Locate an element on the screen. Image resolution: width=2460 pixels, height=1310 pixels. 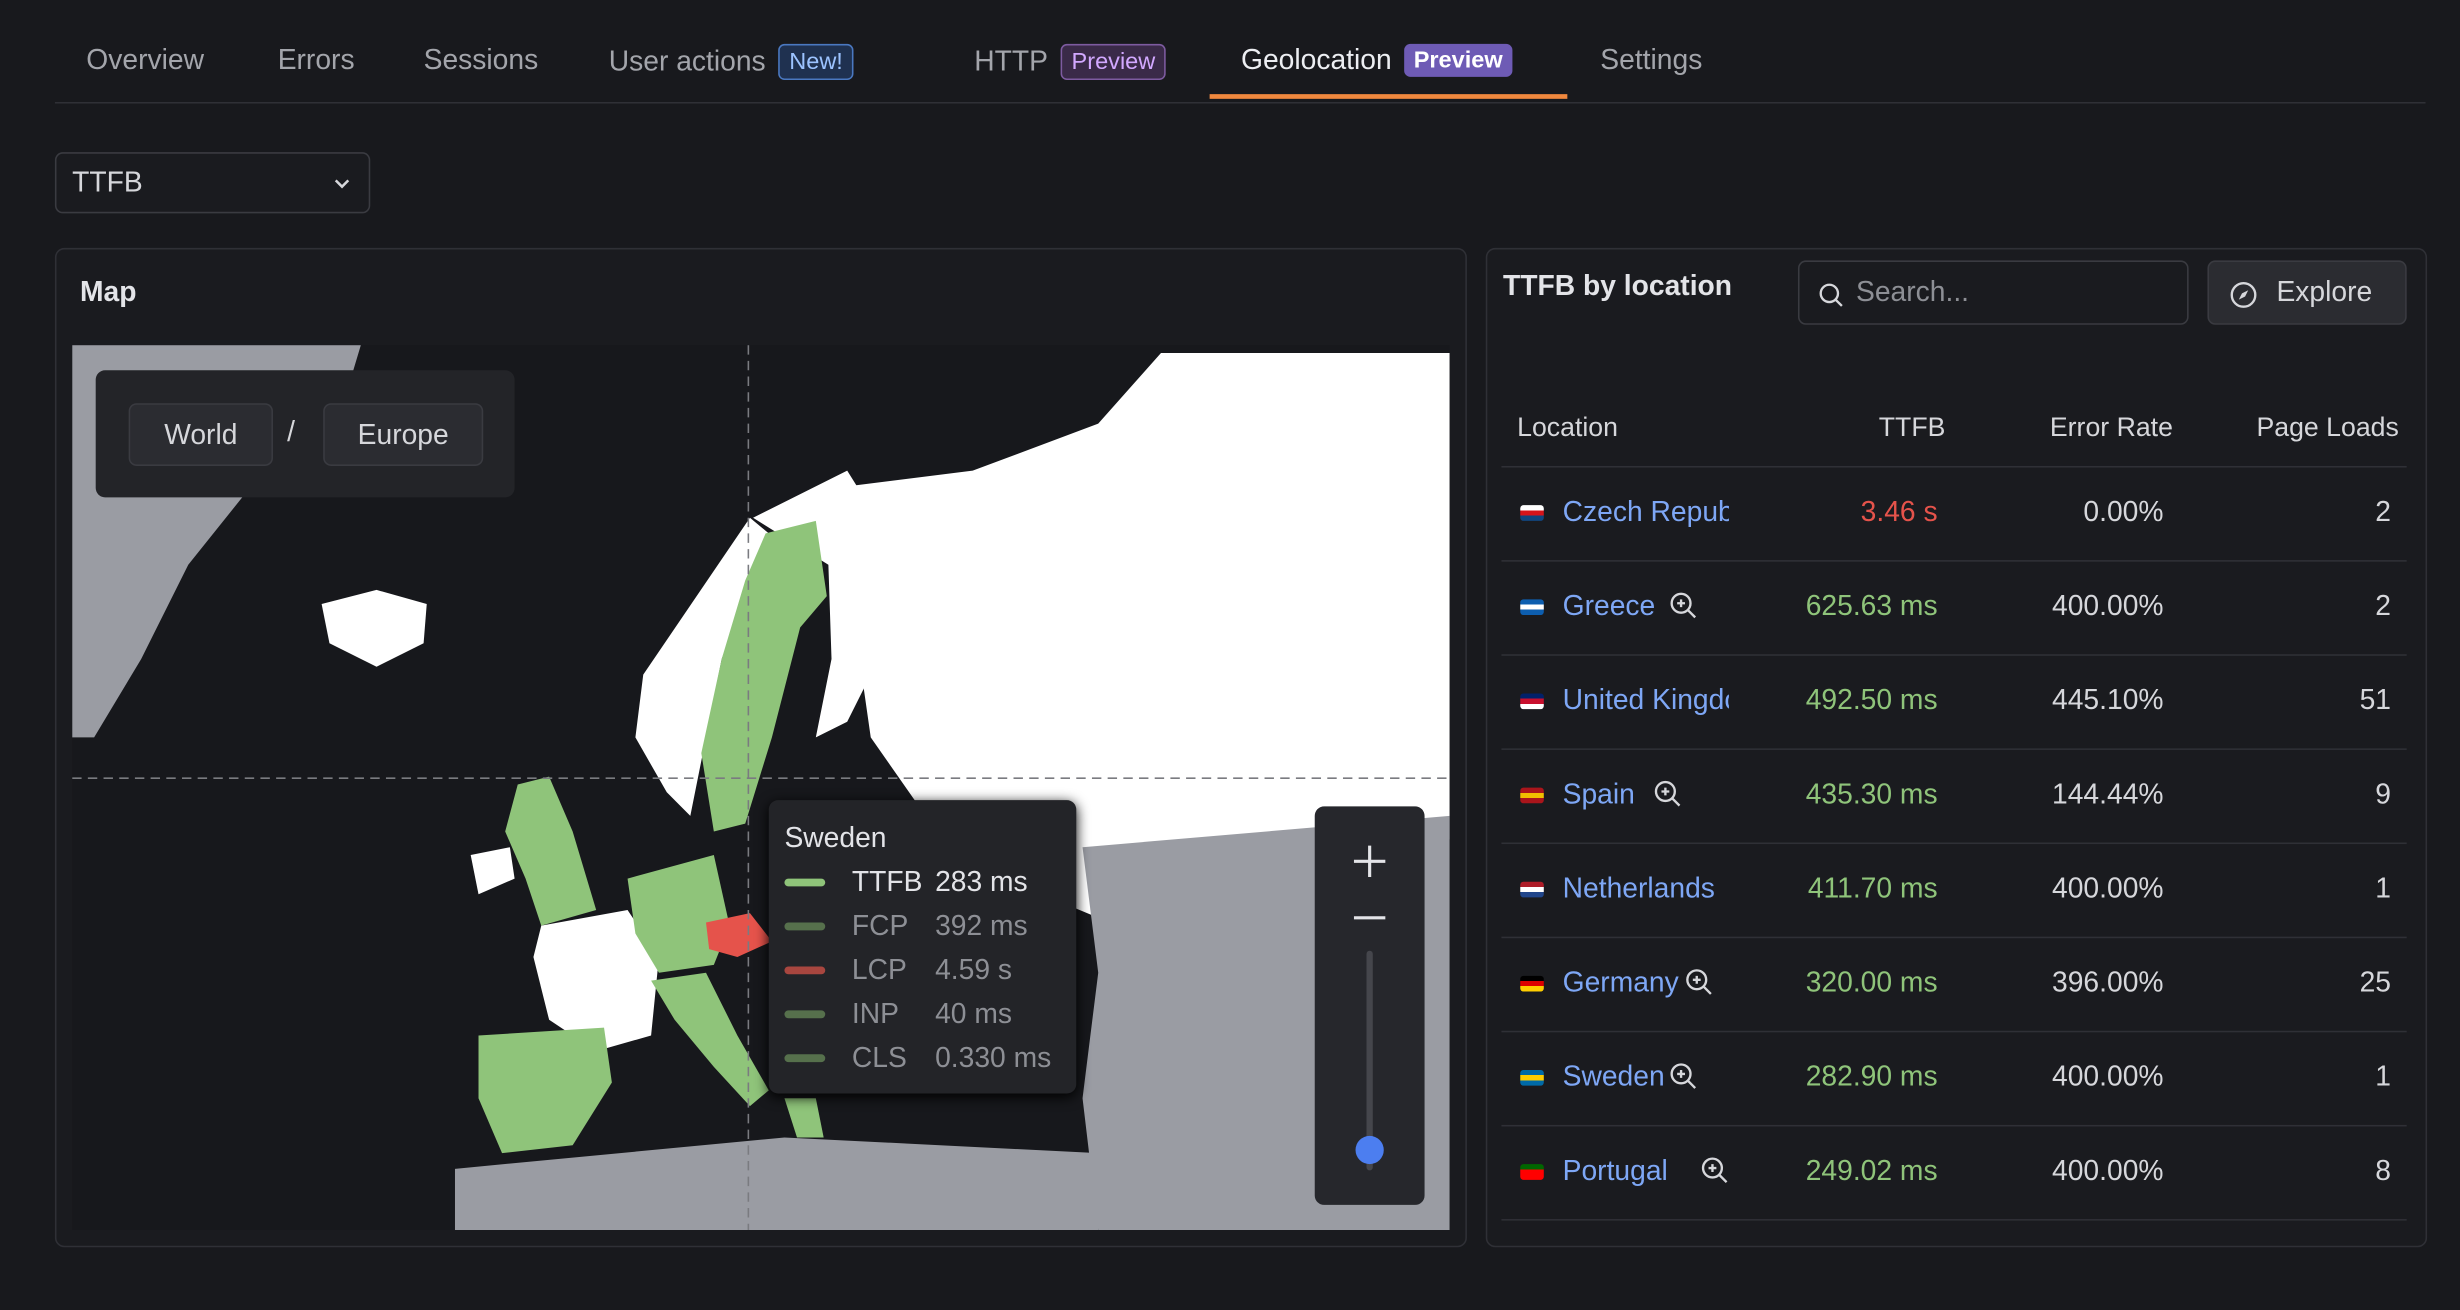
tooltip-value: 40 ms is located at coordinates (973, 1013).